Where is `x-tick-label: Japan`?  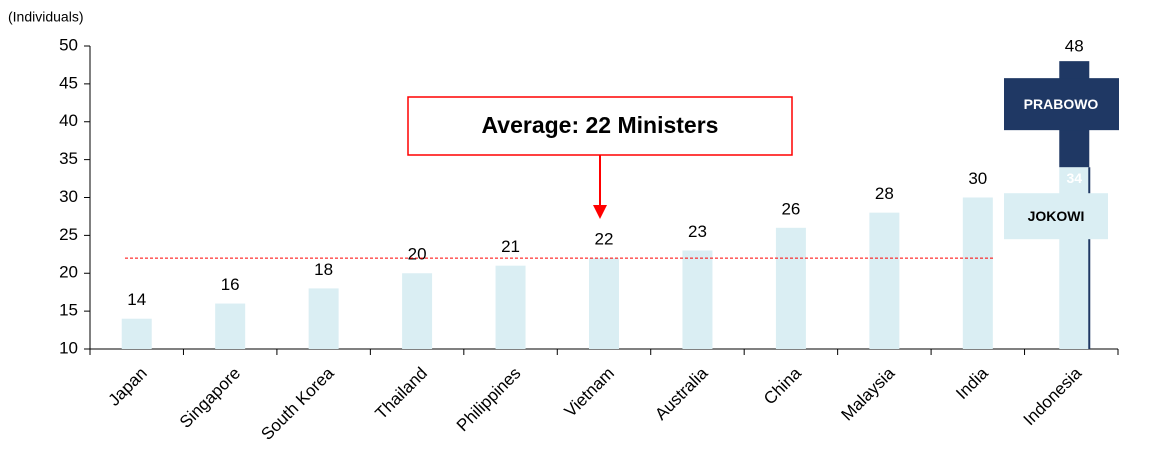
x-tick-label: Japan is located at coordinates (128, 387).